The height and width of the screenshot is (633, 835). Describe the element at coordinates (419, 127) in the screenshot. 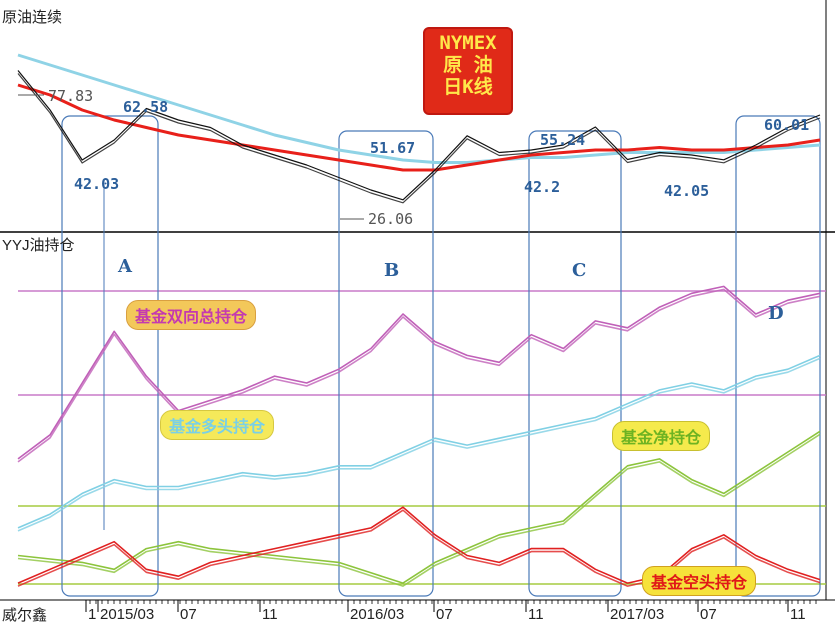

I see `ma-red-line` at that location.